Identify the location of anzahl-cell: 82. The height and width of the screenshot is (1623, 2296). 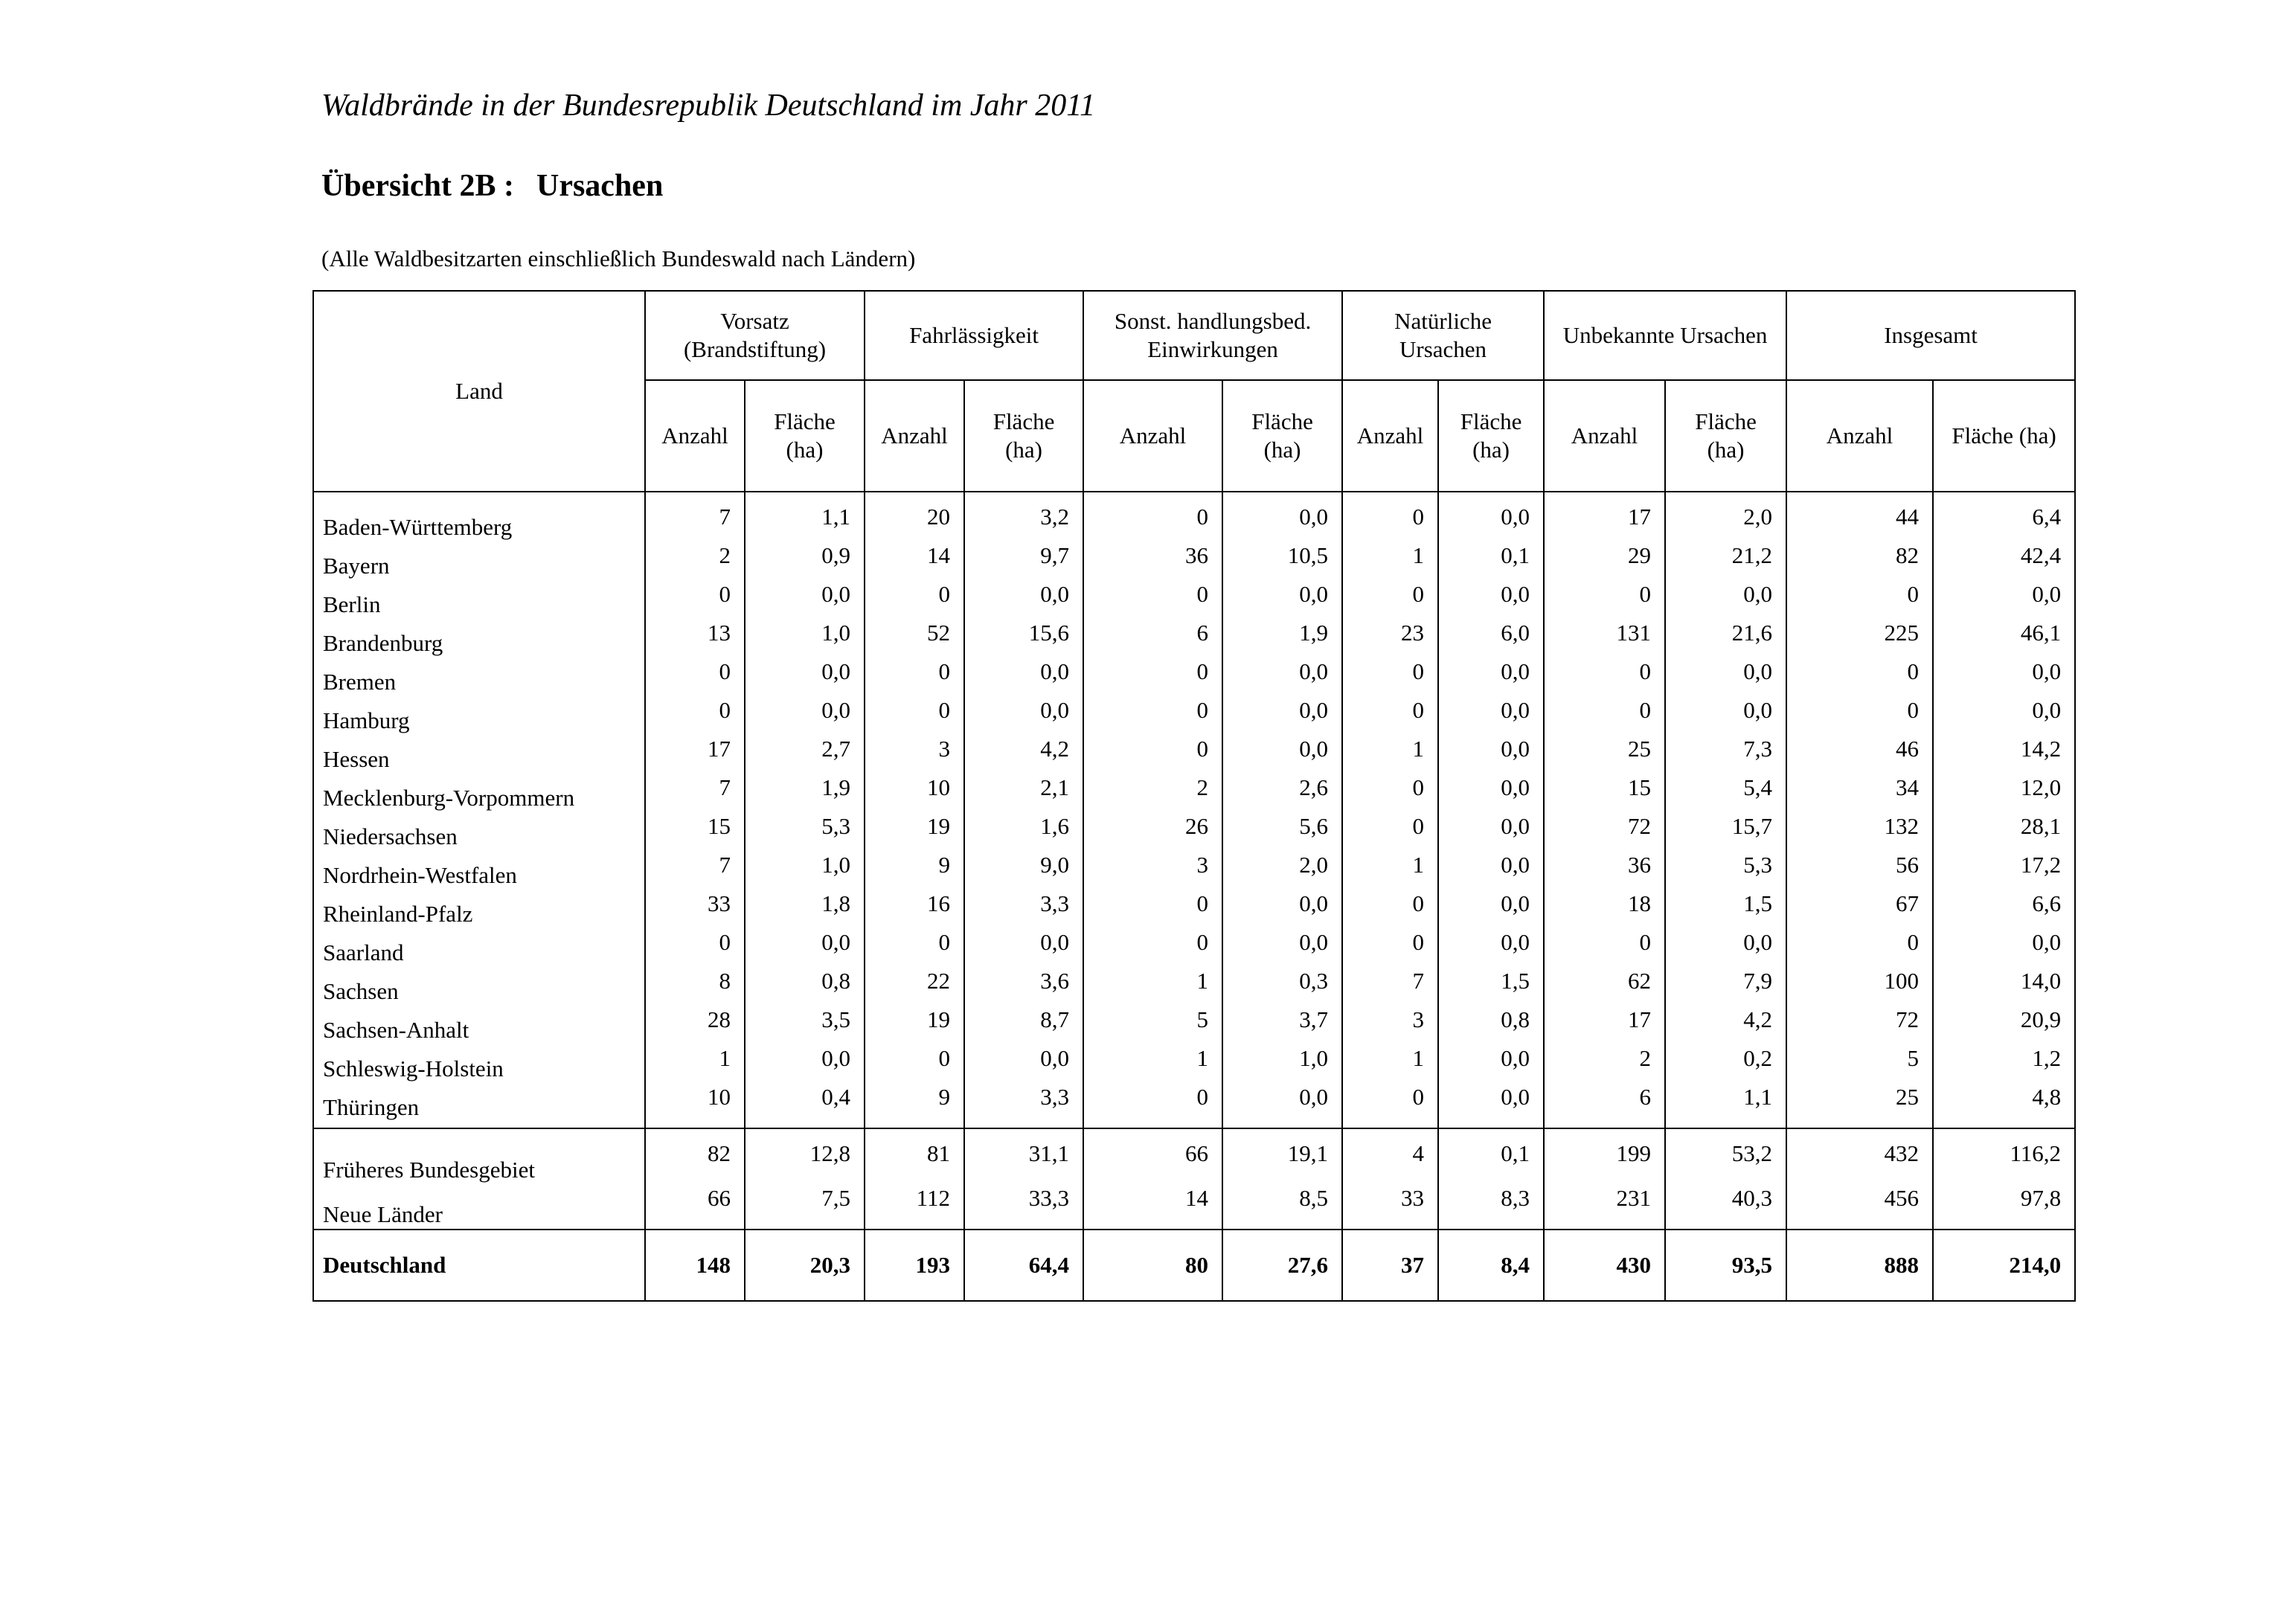
(694, 1156).